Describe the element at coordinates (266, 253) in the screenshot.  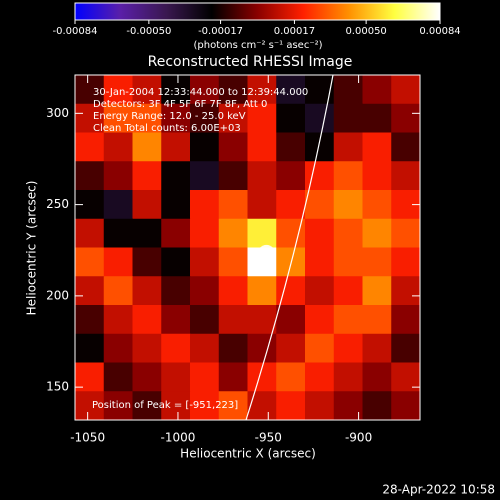
I see `peak-marker` at that location.